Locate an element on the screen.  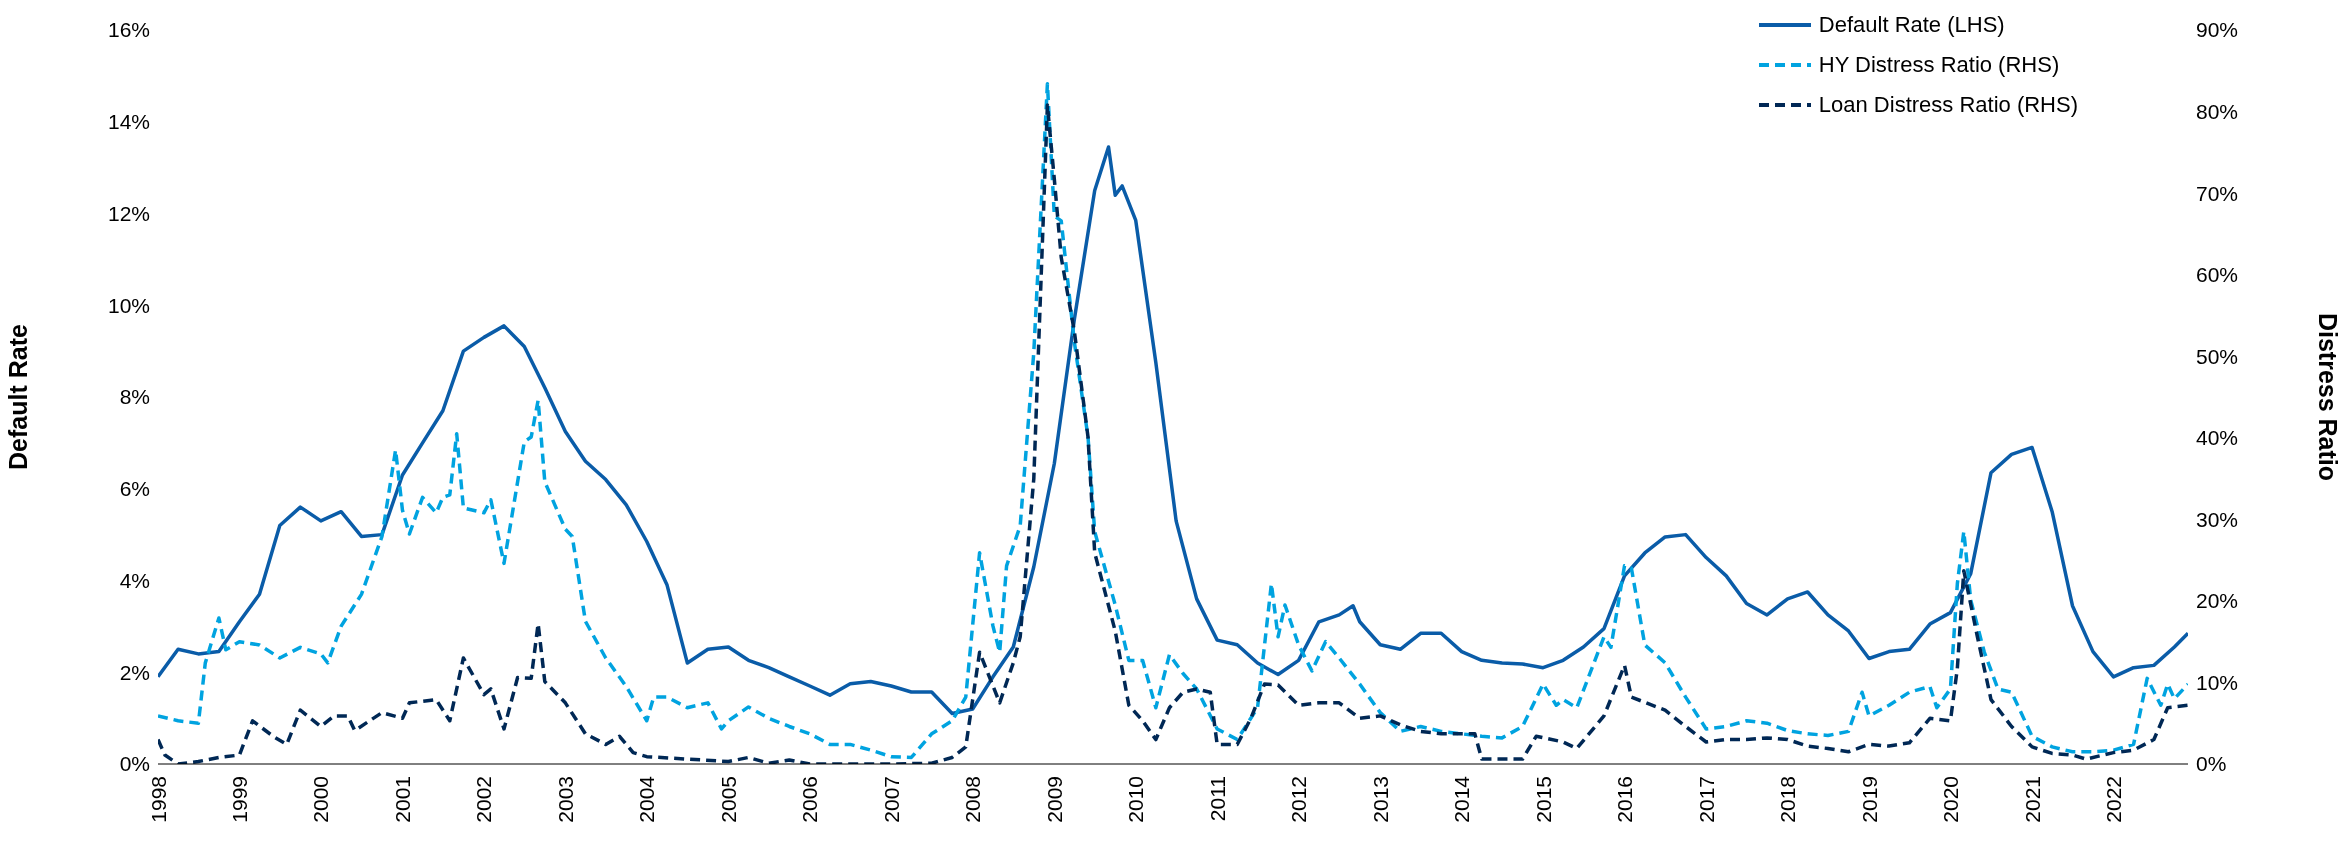
x-tick-label: 2003 is located at coordinates (565, 799).